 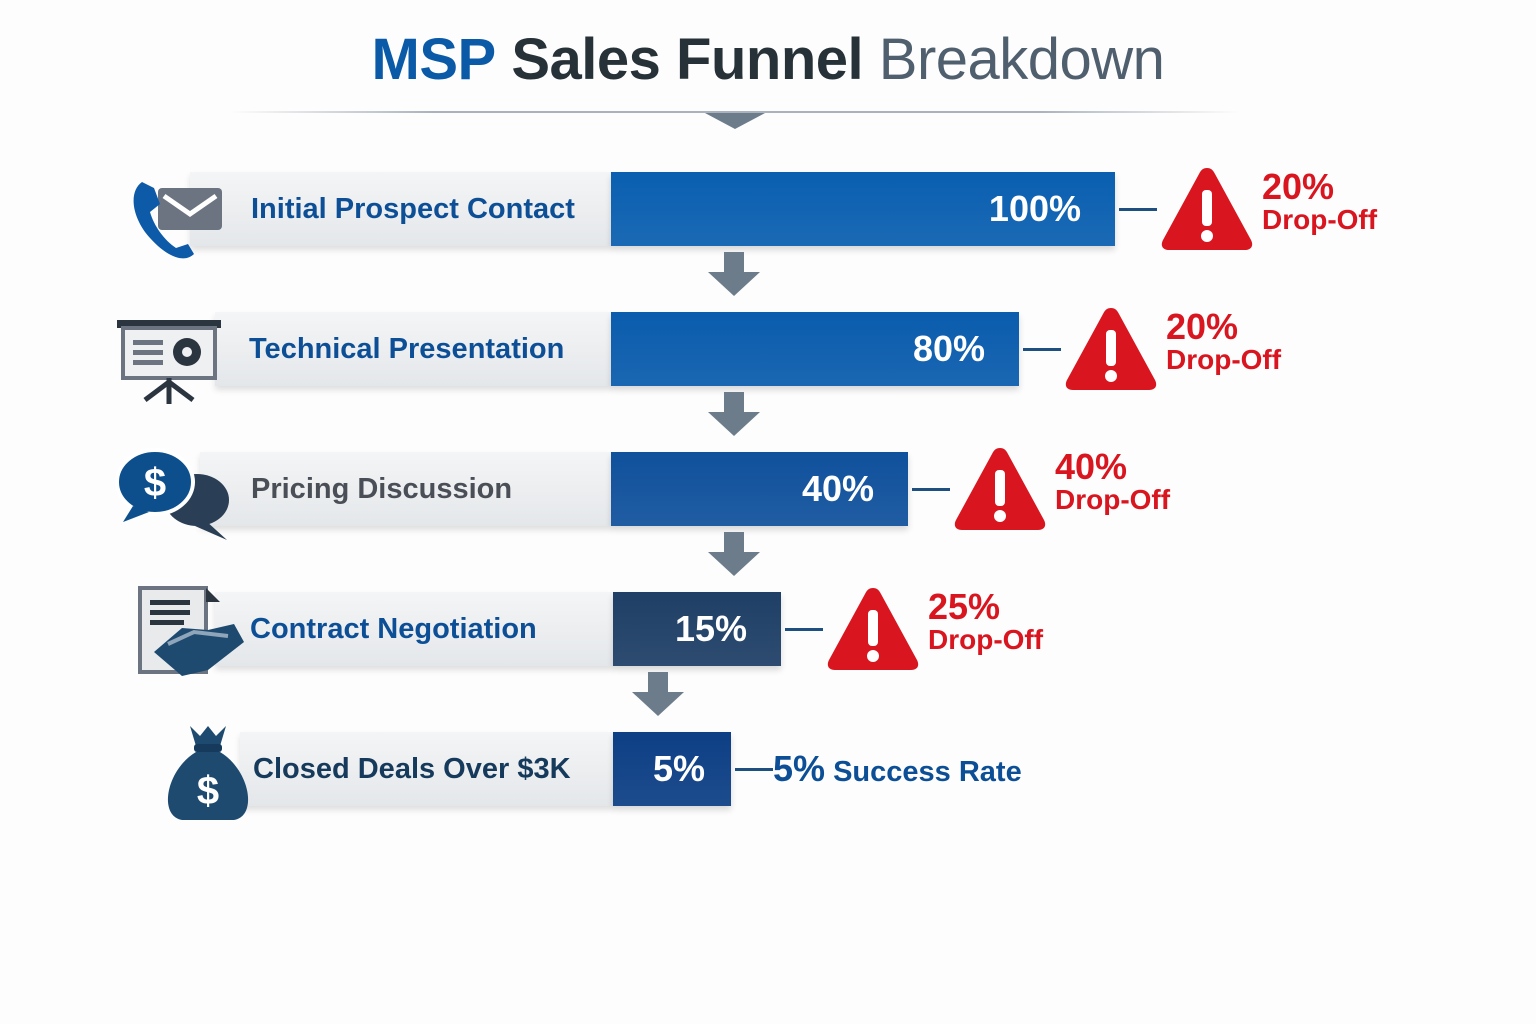 I want to click on funnel-stage: Contract Negotiation 15% 25% Drop-Off, so click(x=768, y=628).